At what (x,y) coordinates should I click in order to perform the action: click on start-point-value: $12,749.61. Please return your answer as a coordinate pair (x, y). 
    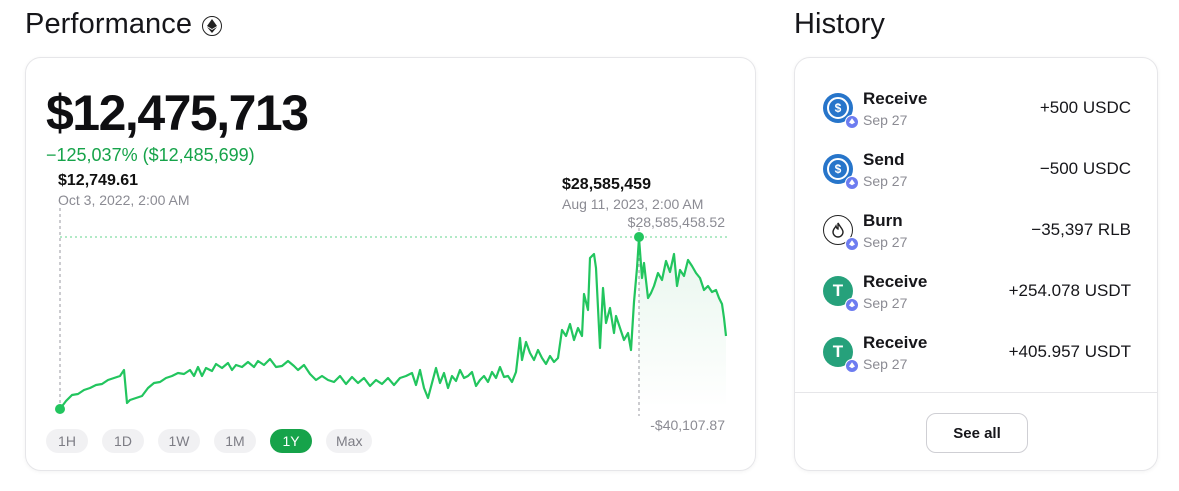
    Looking at the image, I should click on (98, 180).